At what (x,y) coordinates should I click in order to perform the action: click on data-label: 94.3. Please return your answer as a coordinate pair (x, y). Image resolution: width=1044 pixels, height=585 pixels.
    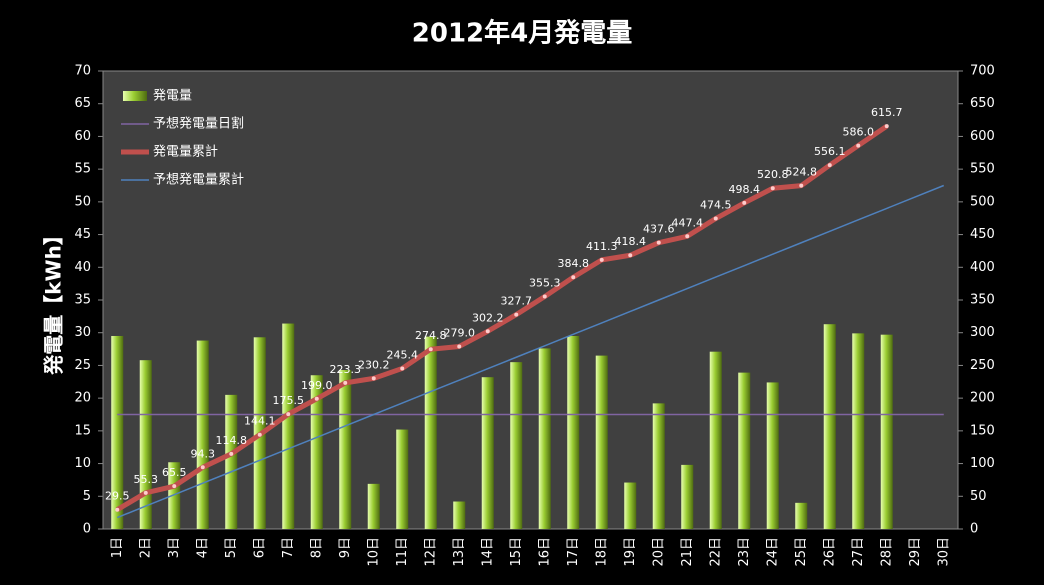
    Looking at the image, I should click on (203, 453).